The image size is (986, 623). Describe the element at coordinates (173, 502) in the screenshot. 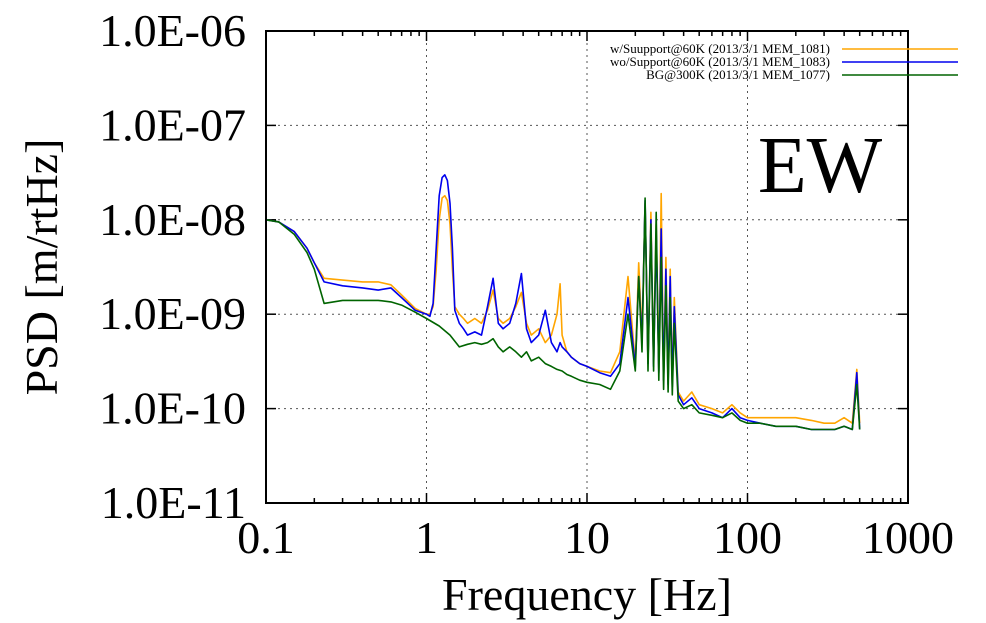

I see `y-tick-label: 1.0E-11` at that location.